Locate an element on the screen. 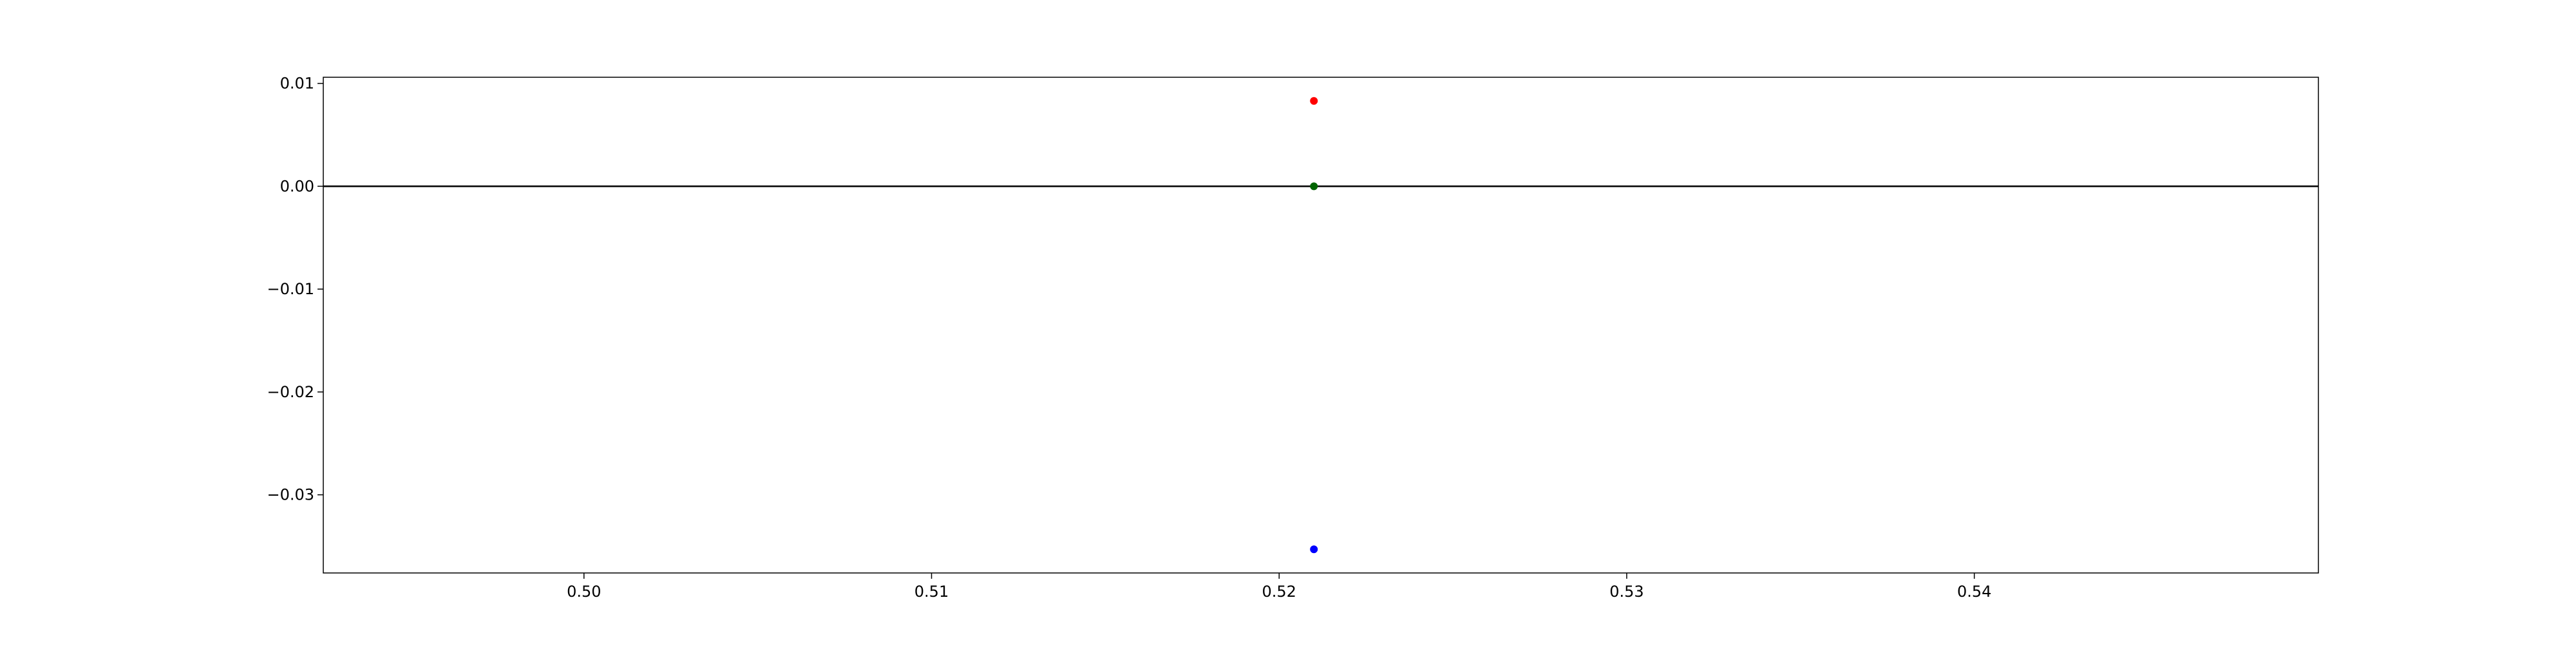 The image size is (2576, 647). x-tick-label: 0.50 is located at coordinates (584, 592).